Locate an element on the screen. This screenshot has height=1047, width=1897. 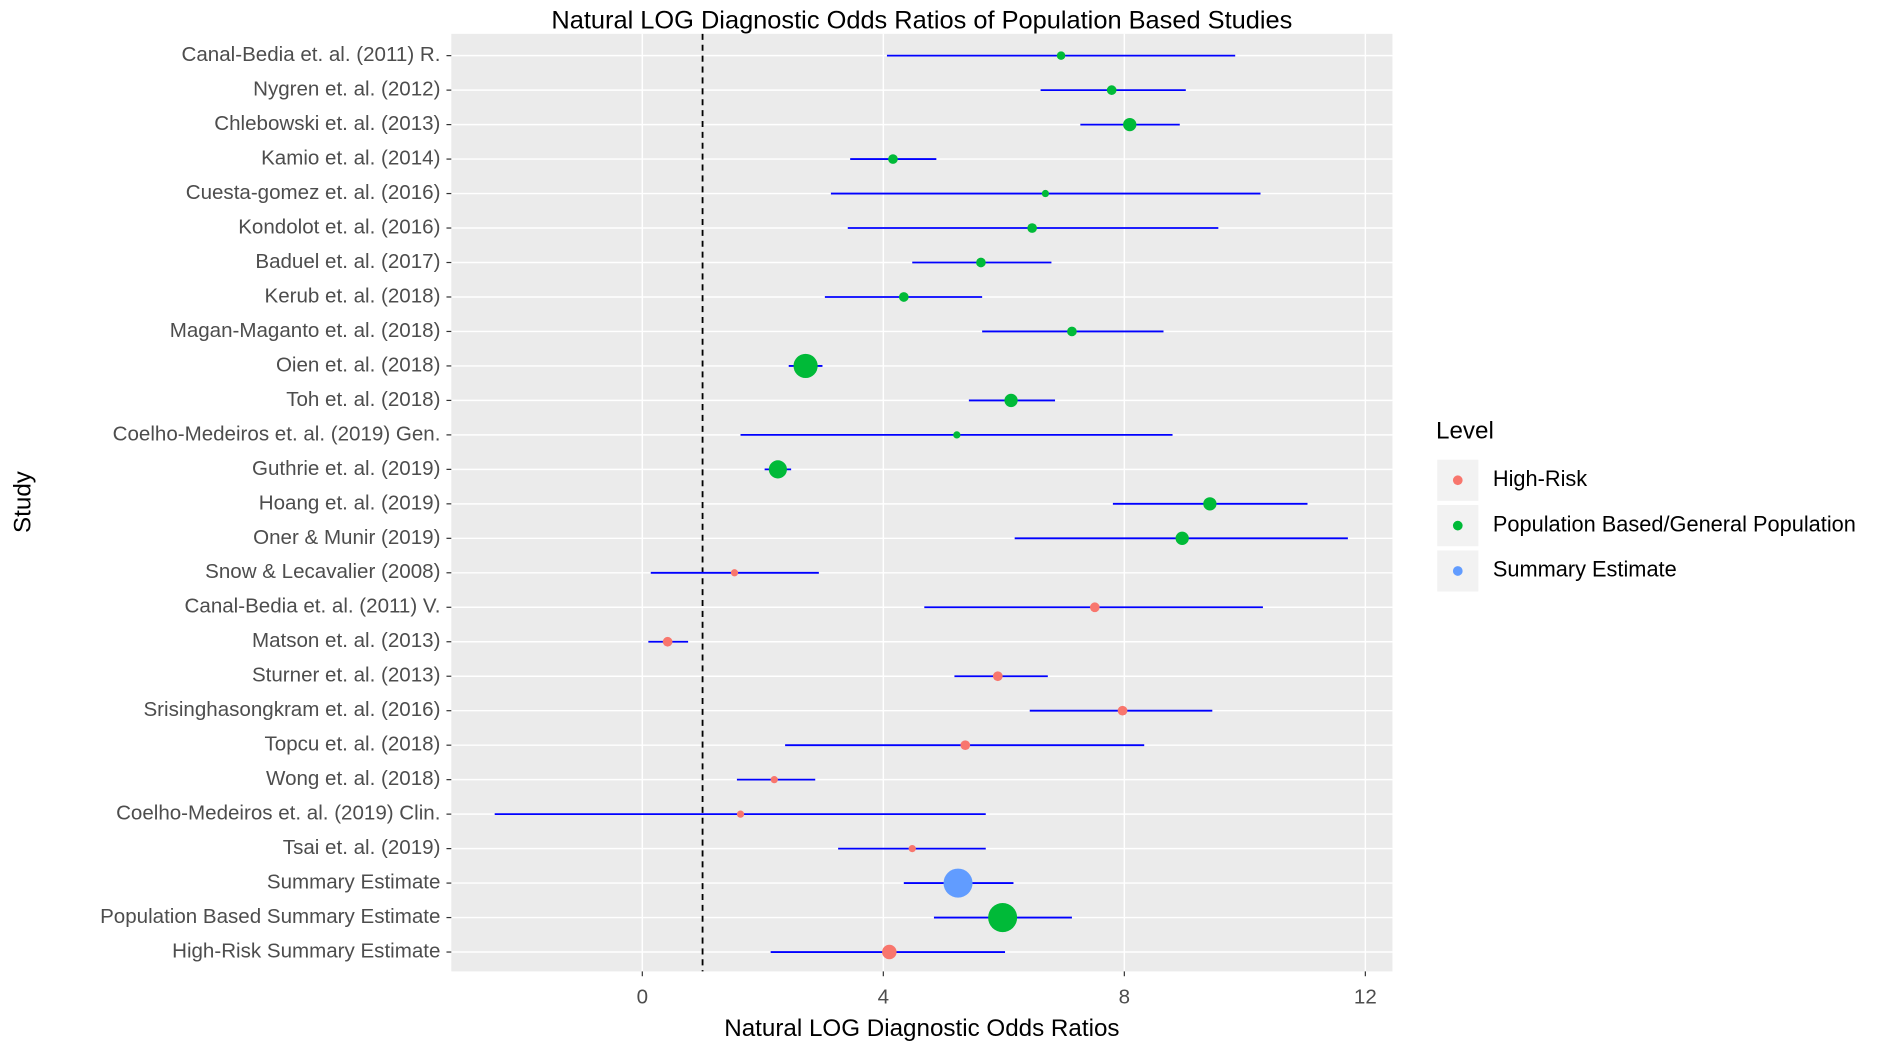
y-tick-label: Guthrie et. al. (2019) is located at coordinates (346, 468).